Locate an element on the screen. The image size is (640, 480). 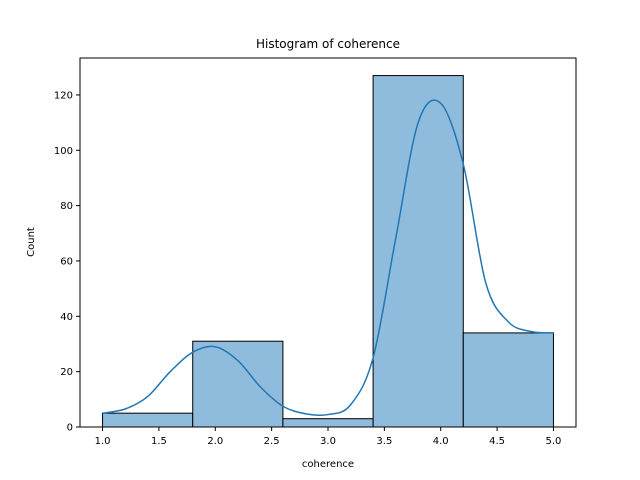
y-tick-label: 0 is located at coordinates (70, 428).